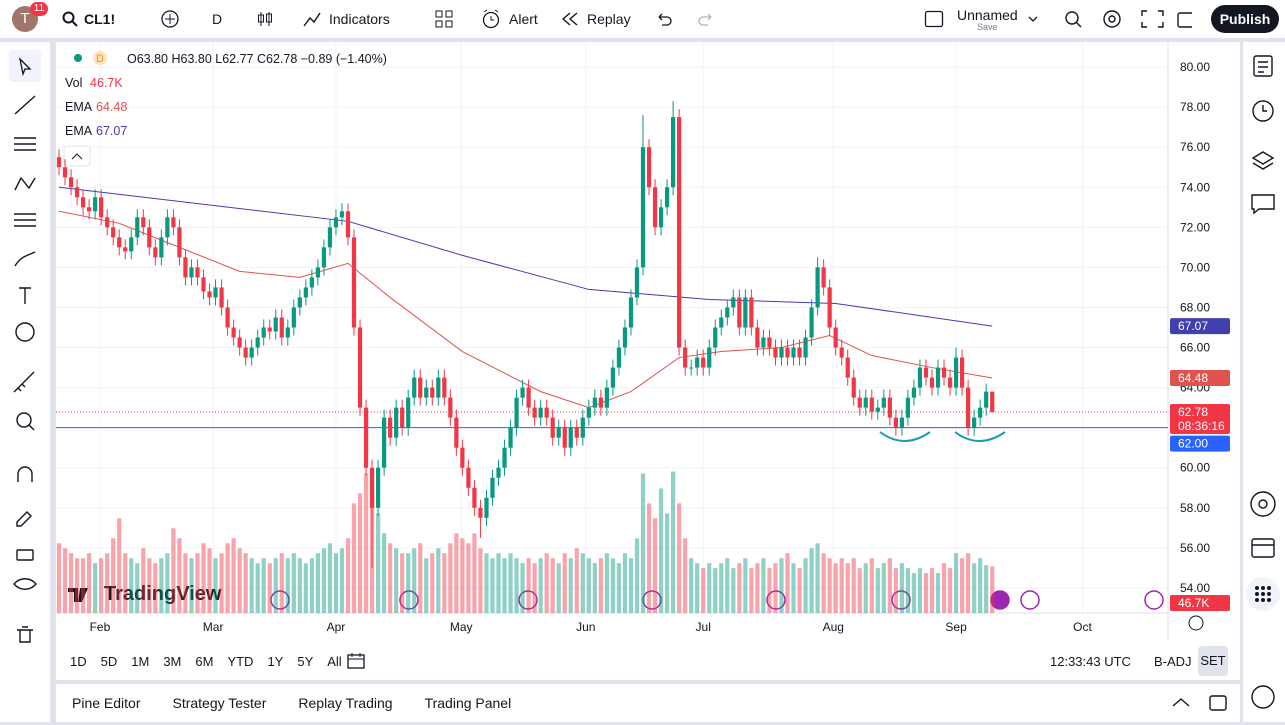 Image resolution: width=1285 pixels, height=725 pixels. Describe the element at coordinates (305, 661) in the screenshot. I see `range-button: 5Y` at that location.